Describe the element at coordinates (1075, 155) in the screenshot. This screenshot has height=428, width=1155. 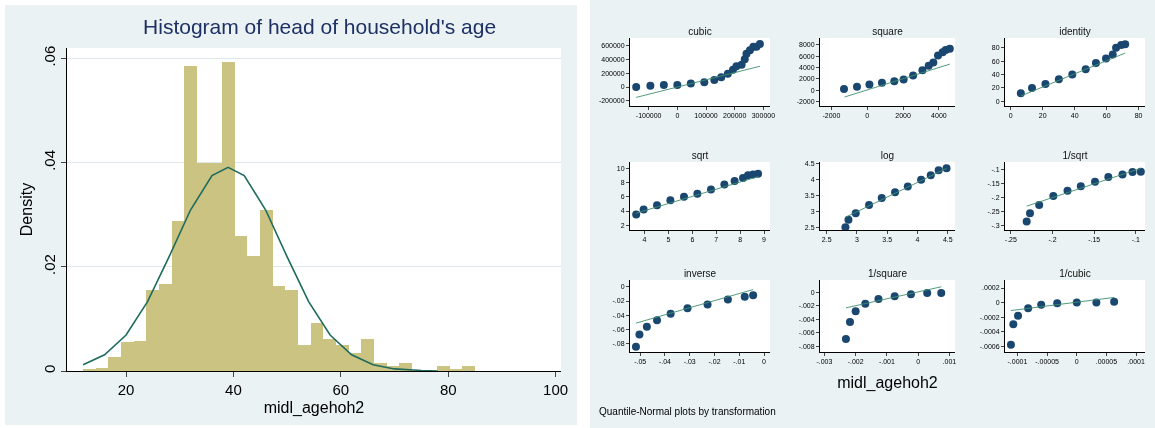
I see `chart-title: 1/sqrt` at that location.